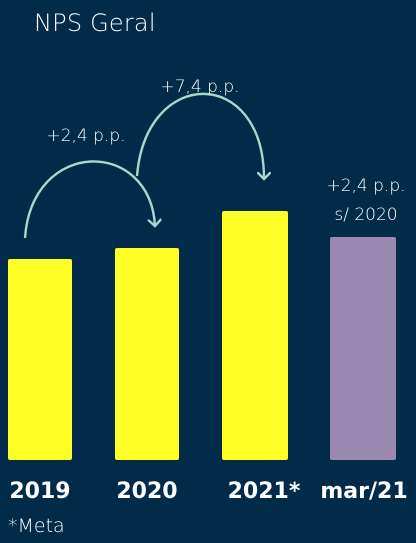 This screenshot has width=416, height=543. What do you see at coordinates (147, 354) in the screenshot?
I see `bar-2020` at bounding box center [147, 354].